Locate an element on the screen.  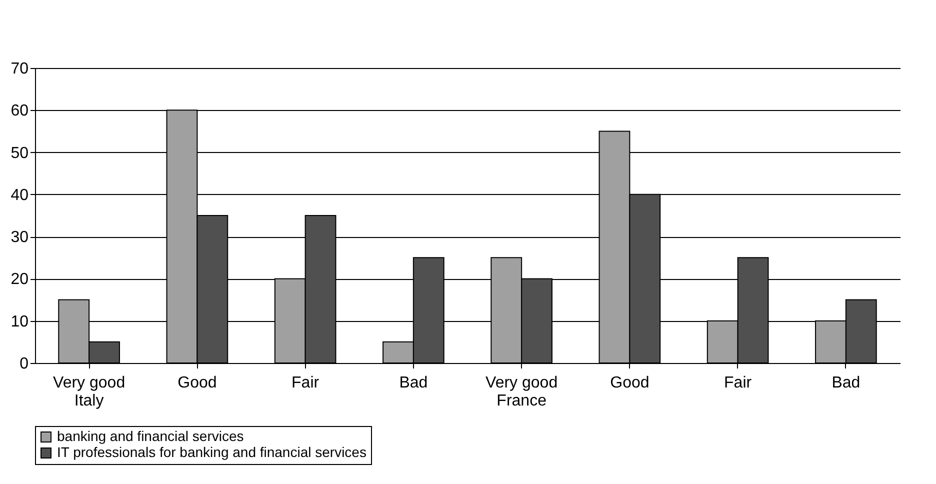
legend-label: IT professionals for banking and financial services is located at coordinates (211, 452).